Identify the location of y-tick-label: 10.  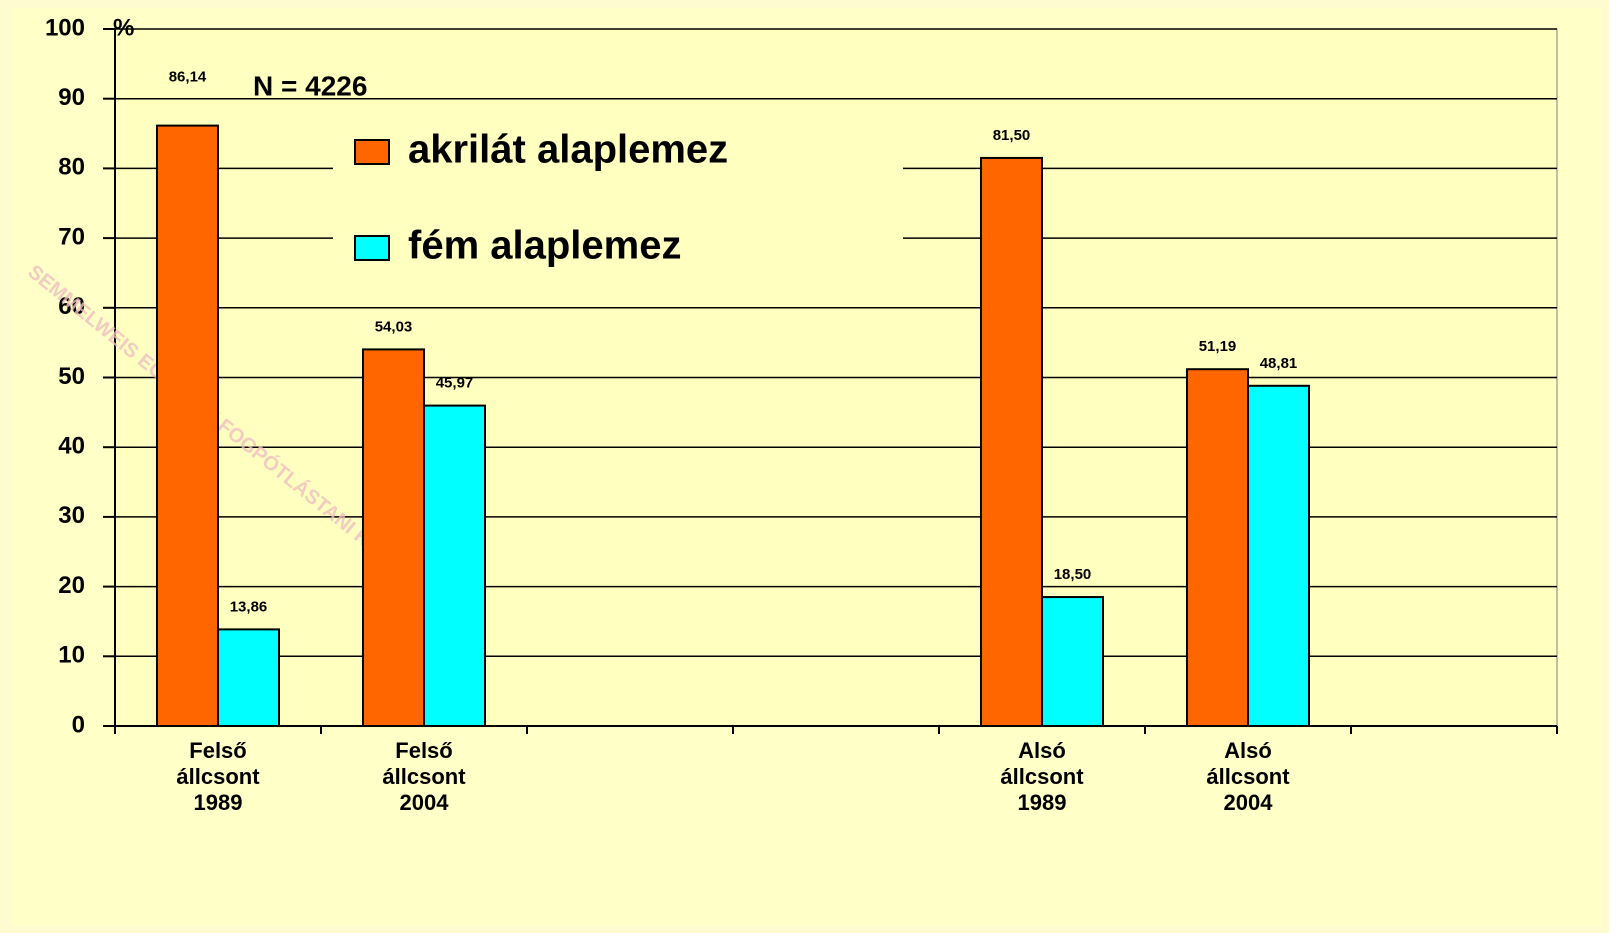
(71, 655).